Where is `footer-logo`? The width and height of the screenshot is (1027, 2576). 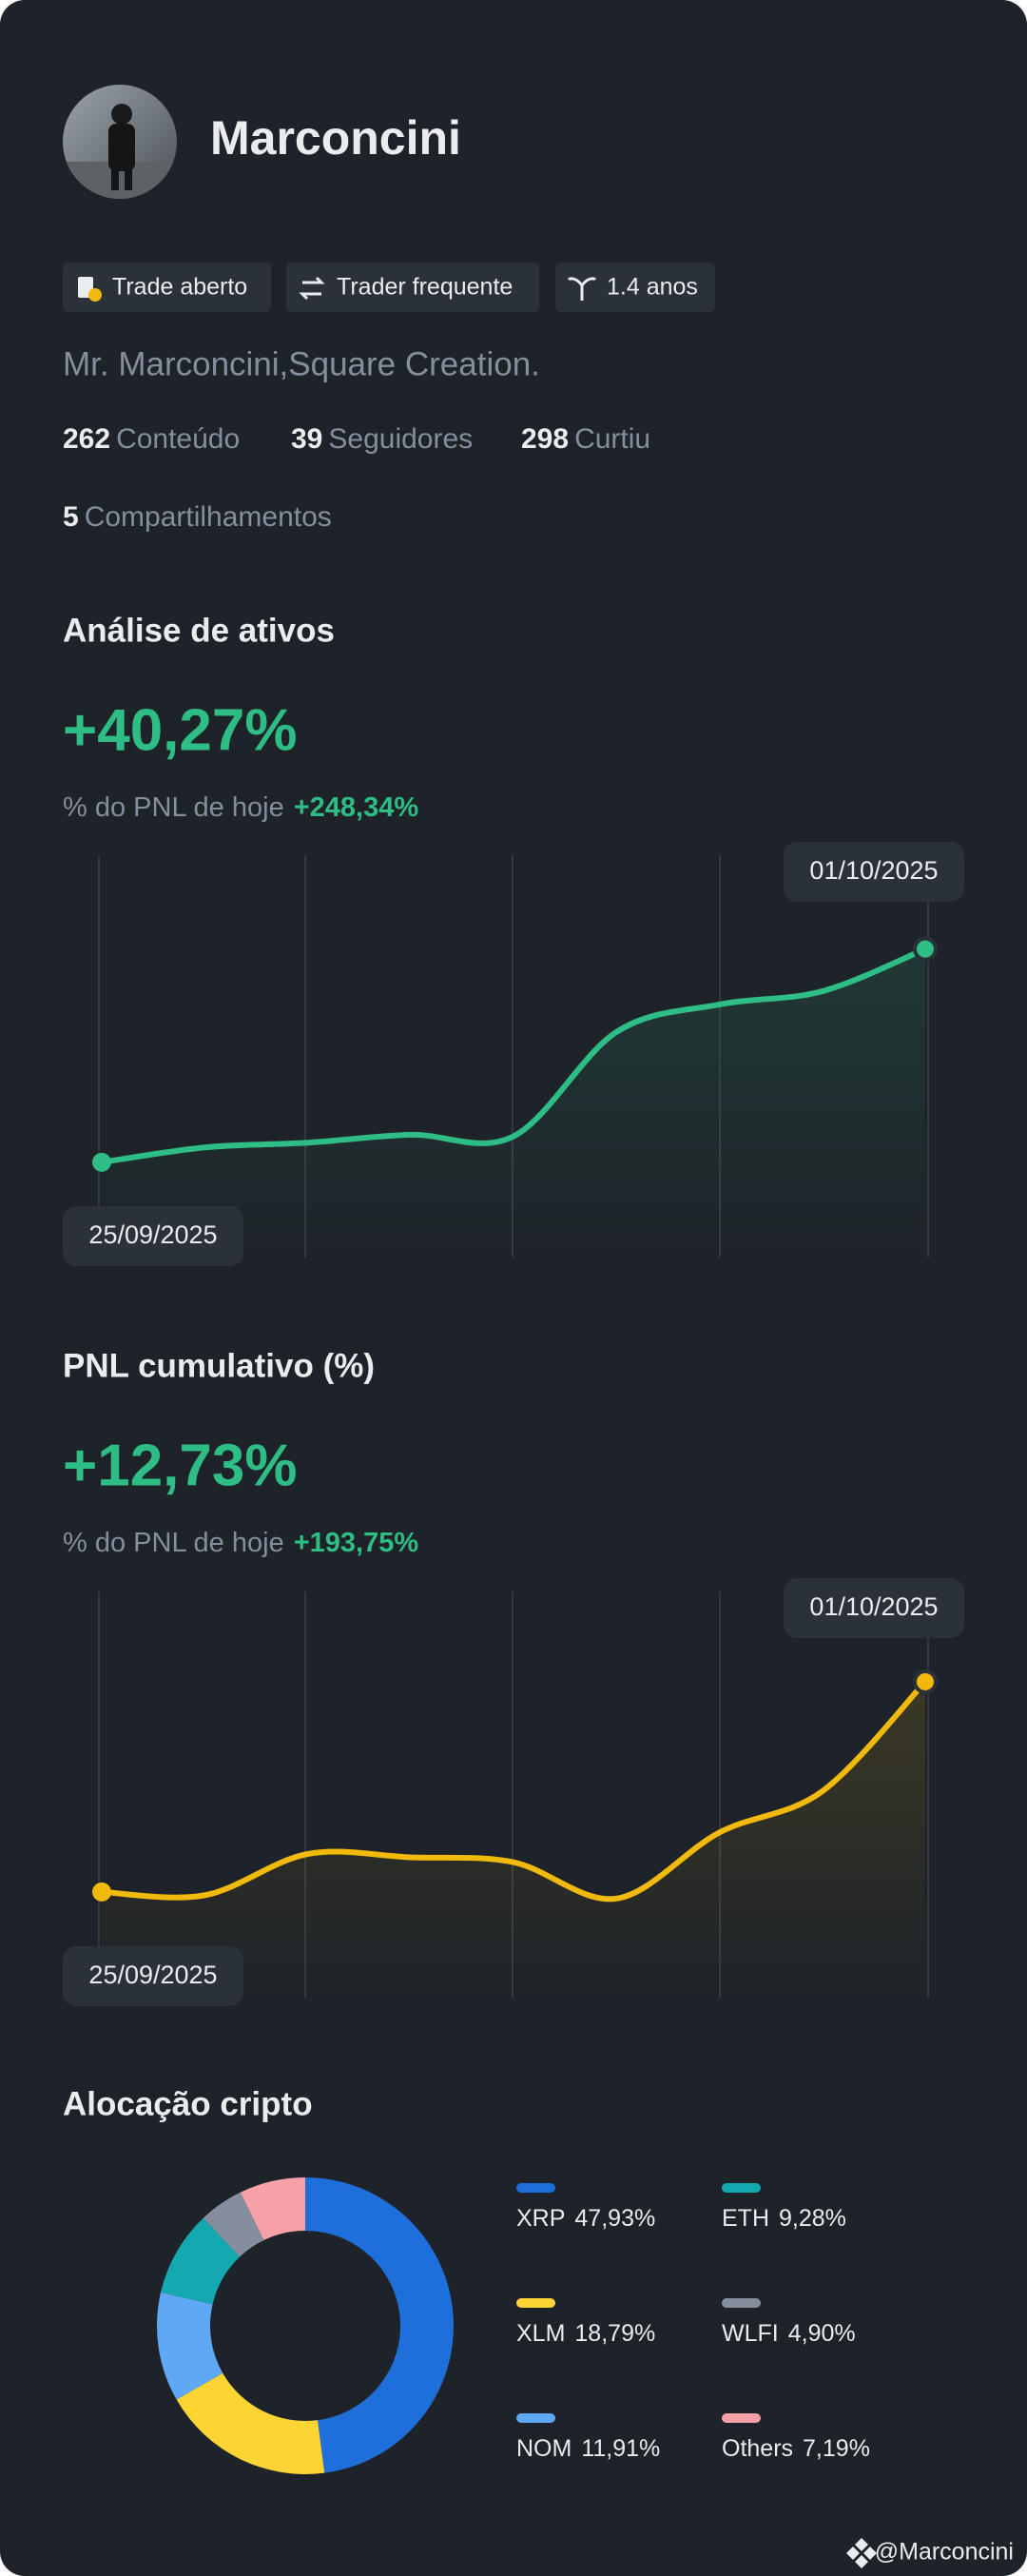
footer-logo is located at coordinates (862, 2553).